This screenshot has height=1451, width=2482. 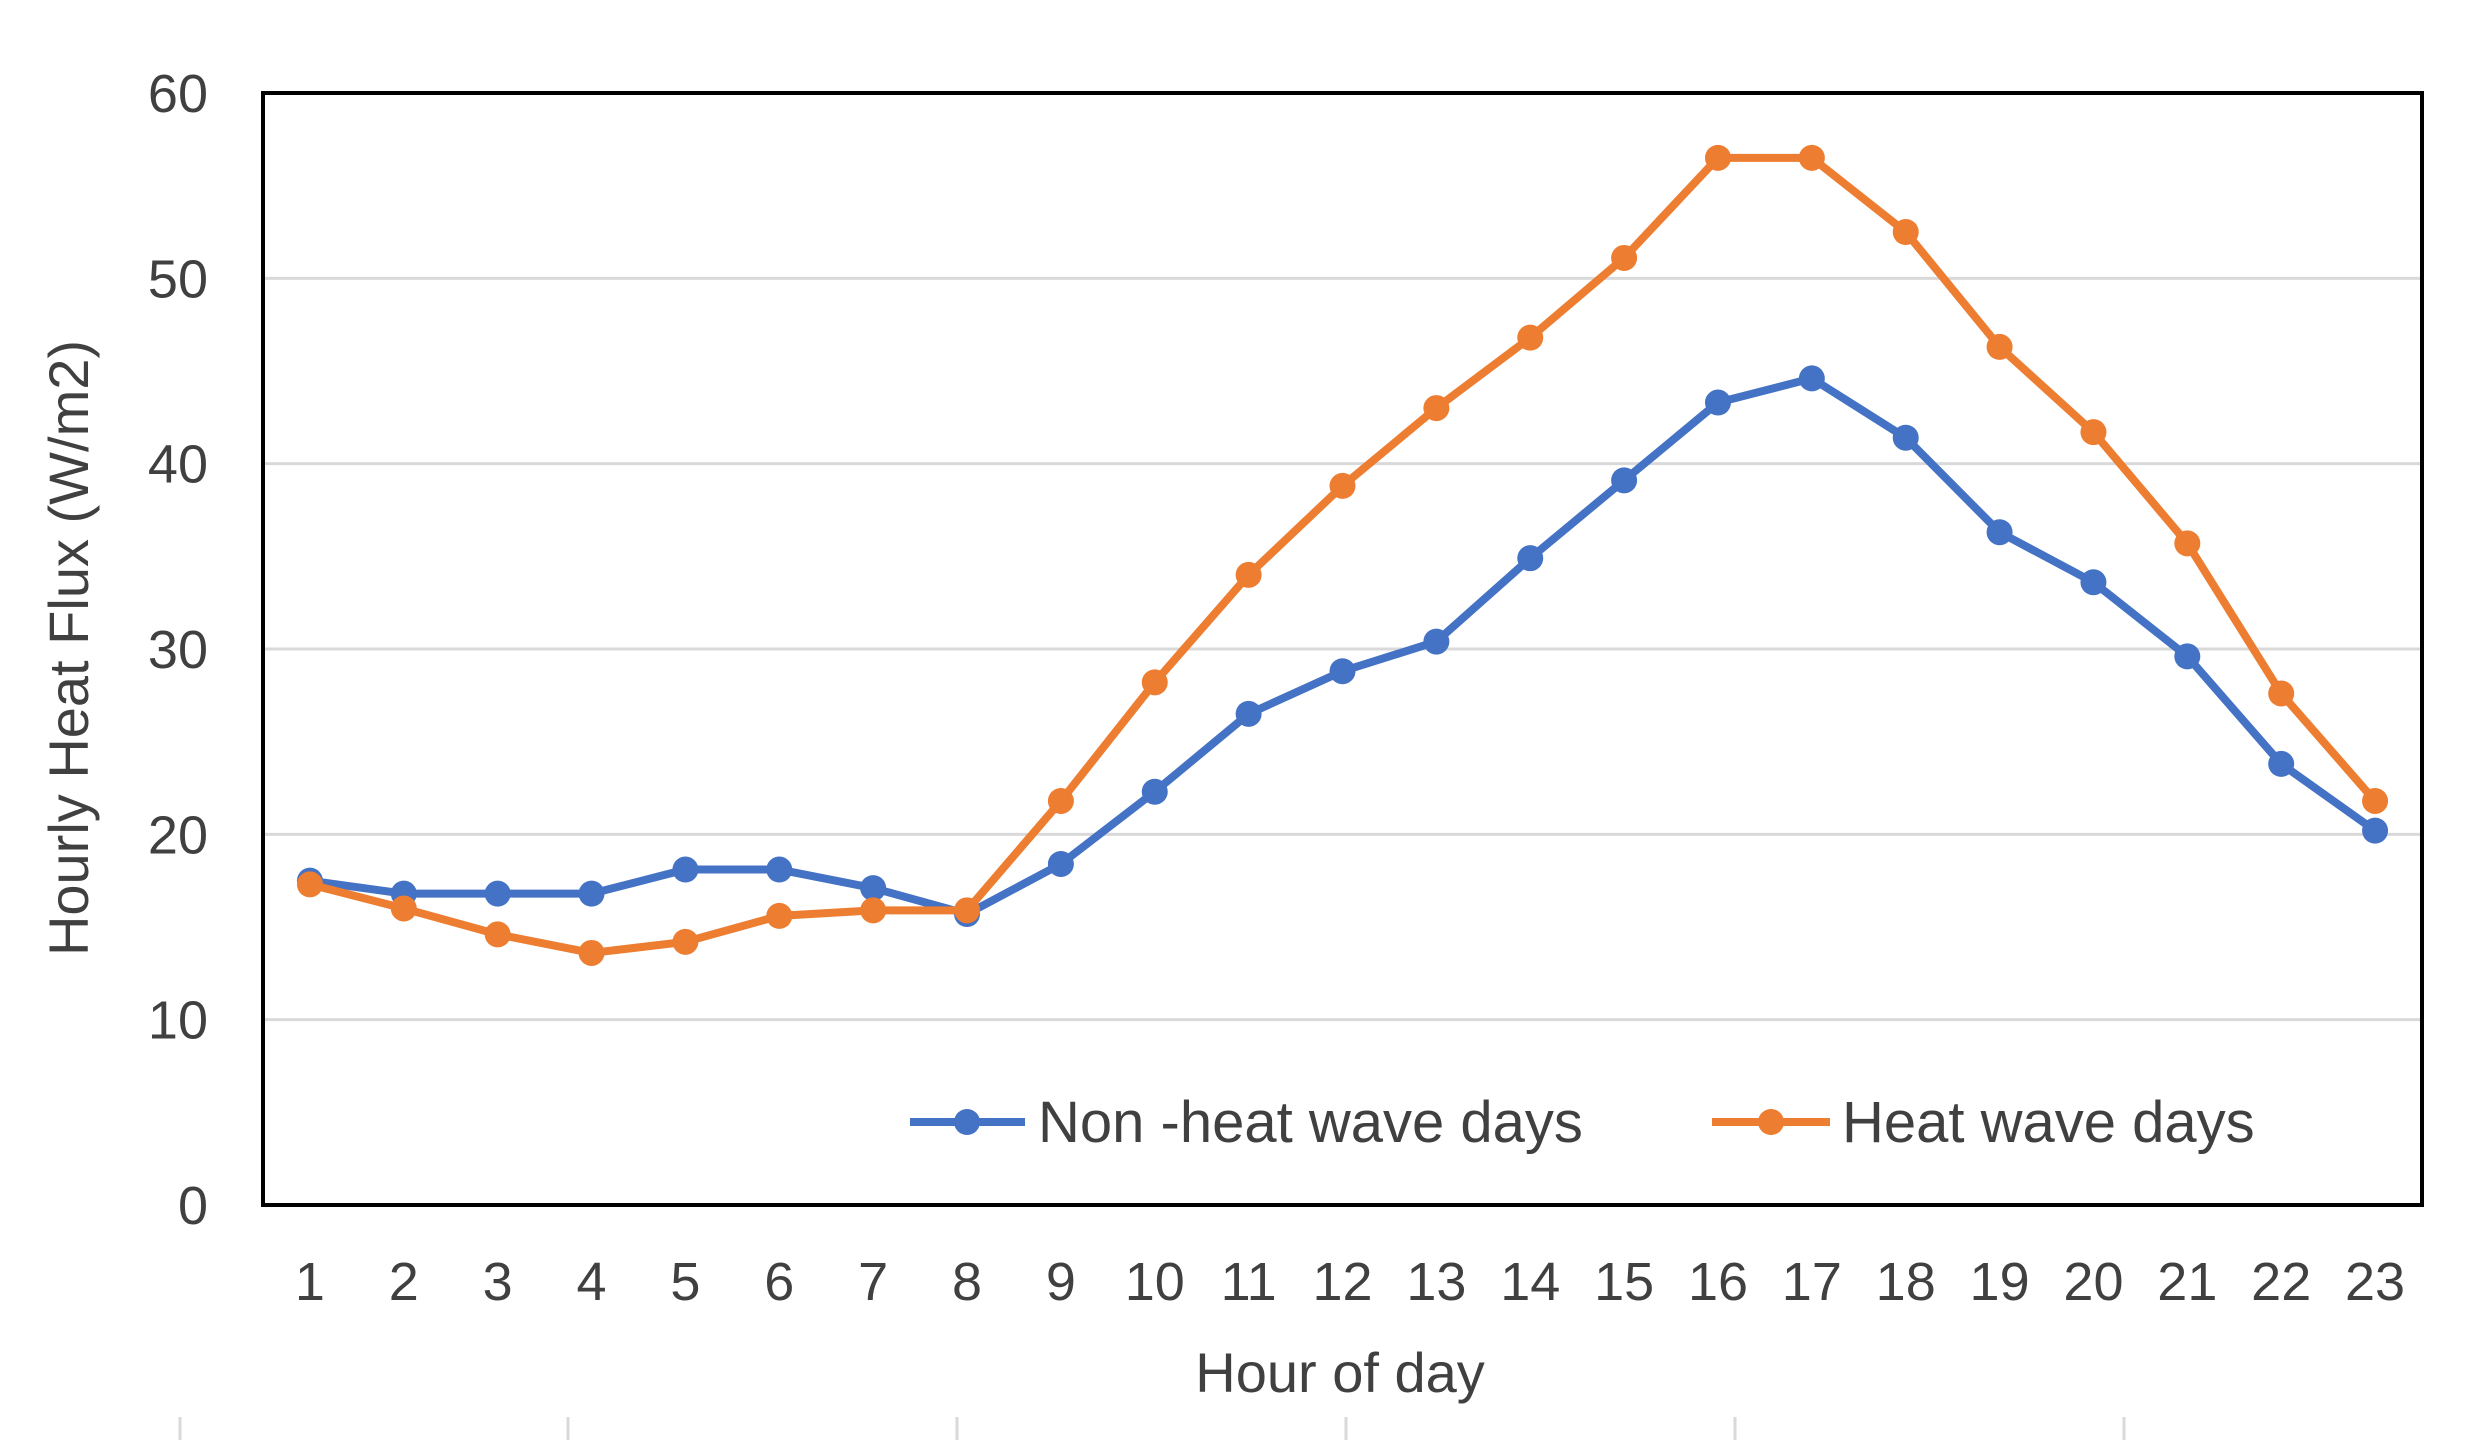 I want to click on y-tick-label: 50, so click(x=178, y=279).